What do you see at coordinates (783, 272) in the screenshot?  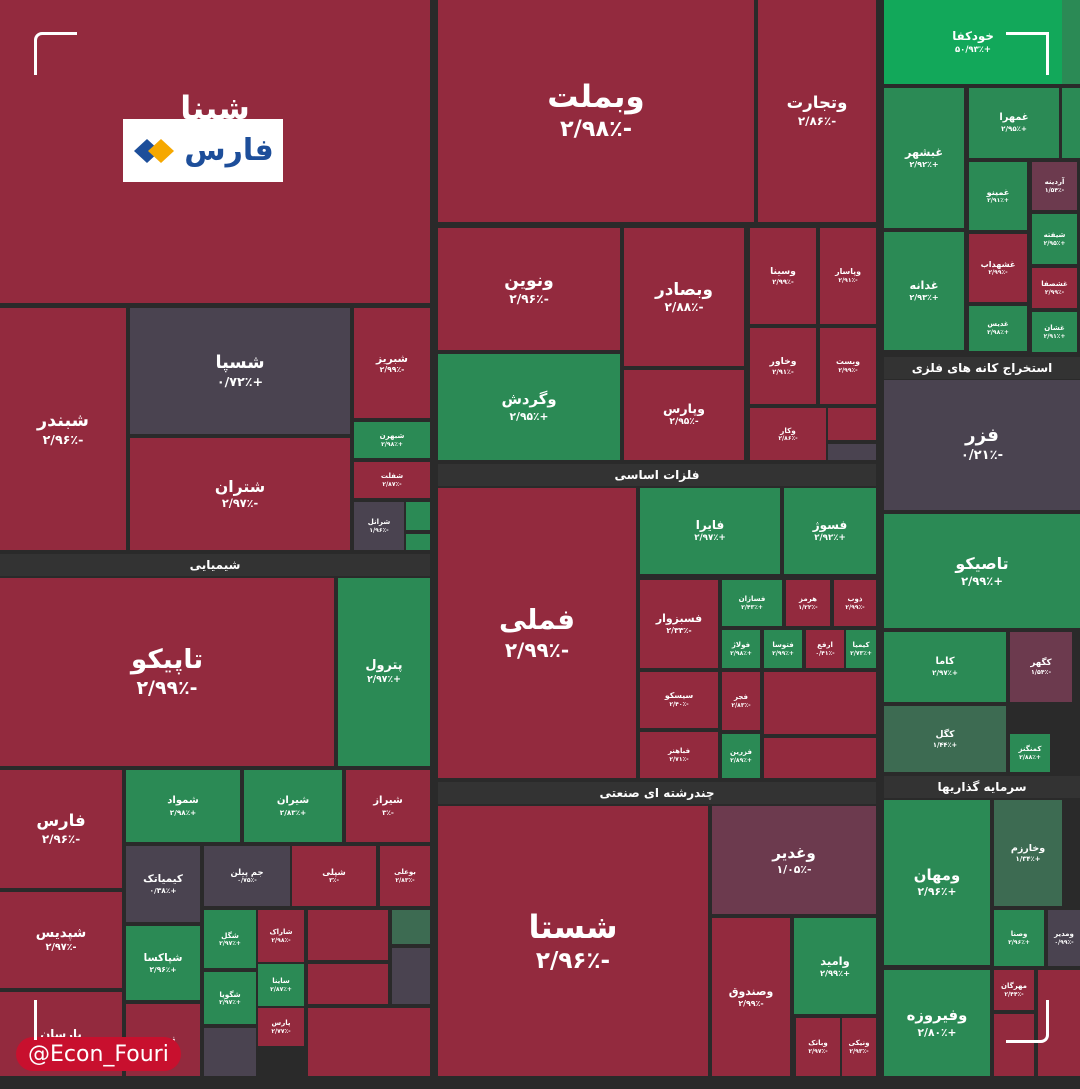 I see `stock-name: وسینا` at bounding box center [783, 272].